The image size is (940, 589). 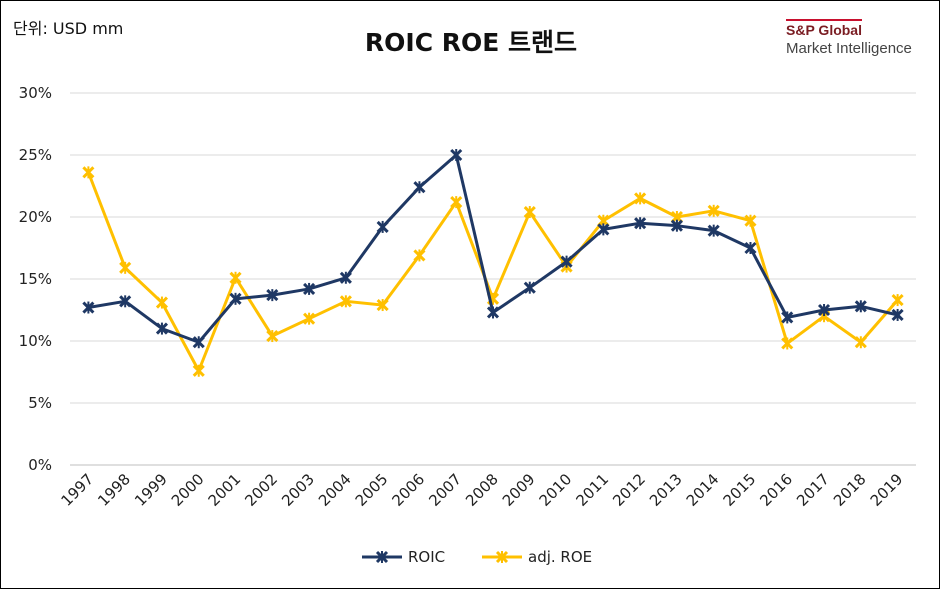 I want to click on legend-item-adj-roe: adj. ROE, so click(x=537, y=557).